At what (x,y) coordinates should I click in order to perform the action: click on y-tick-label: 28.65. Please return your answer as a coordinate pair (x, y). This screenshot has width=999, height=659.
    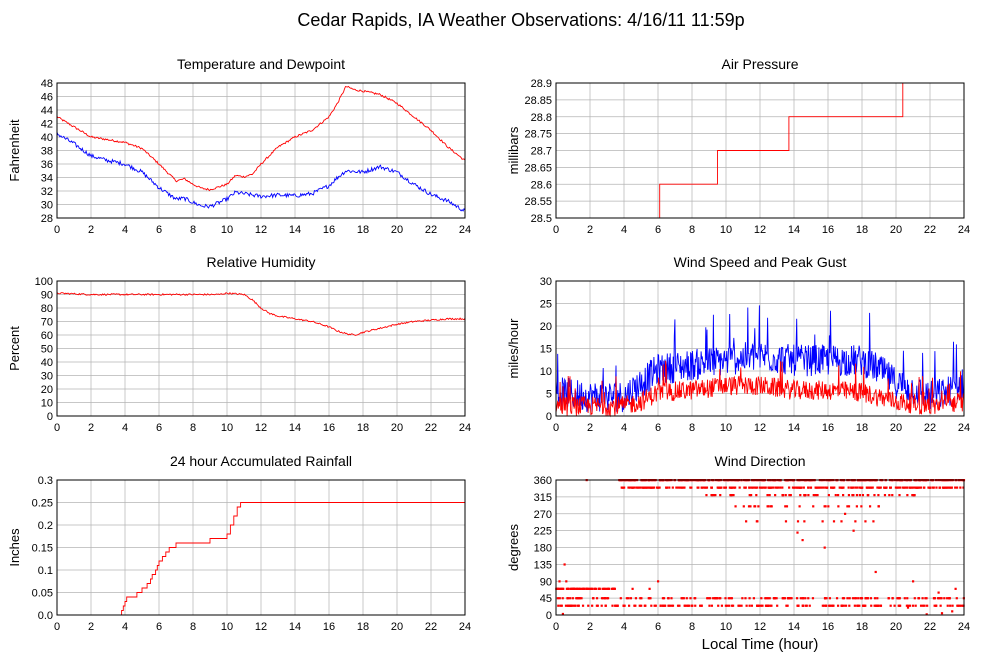
    Looking at the image, I should click on (538, 168).